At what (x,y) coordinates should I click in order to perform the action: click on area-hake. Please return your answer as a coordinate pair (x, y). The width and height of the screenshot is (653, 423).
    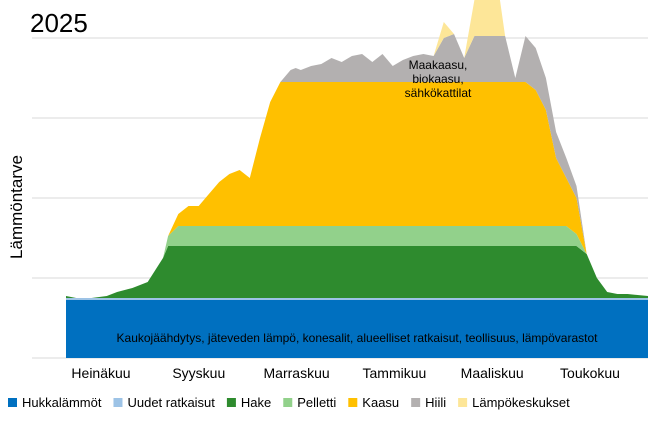
    Looking at the image, I should click on (357, 272).